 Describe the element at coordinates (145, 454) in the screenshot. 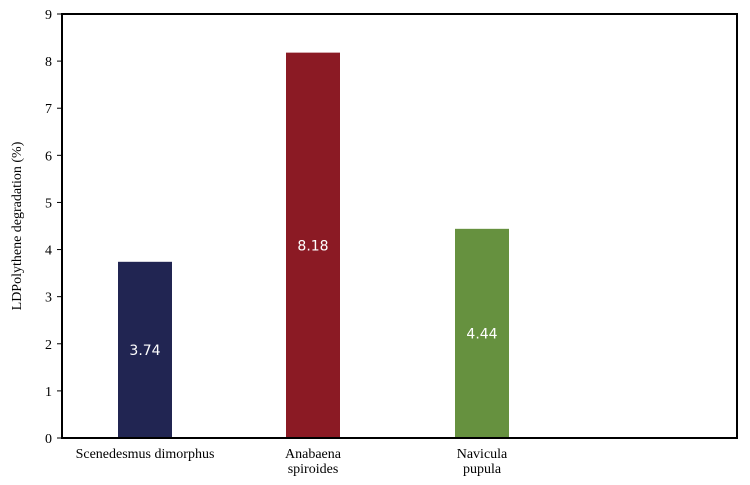

I see `x-category-label: Scenedesmus dimorphus` at that location.